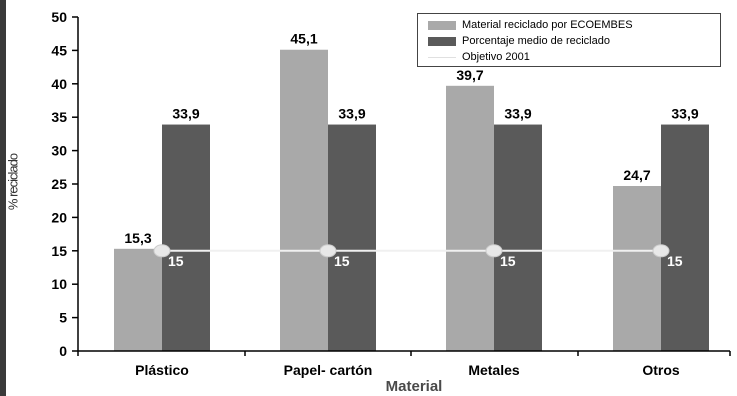 This screenshot has height=396, width=737. What do you see at coordinates (636, 175) in the screenshot?
I see `data-label-ecoembes-3: 24,7` at bounding box center [636, 175].